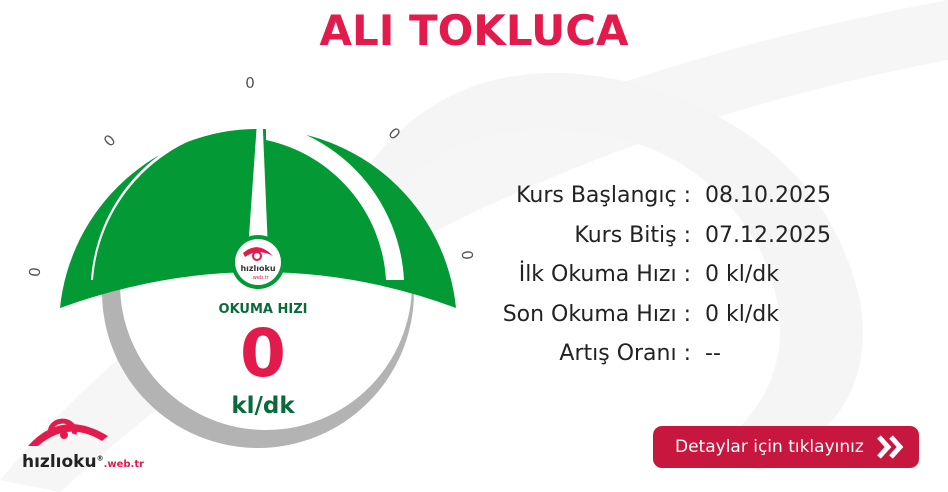 The height and width of the screenshot is (492, 948). Describe the element at coordinates (769, 447) in the screenshot. I see `details-button-label: Detaylar için tıklayınız` at that location.